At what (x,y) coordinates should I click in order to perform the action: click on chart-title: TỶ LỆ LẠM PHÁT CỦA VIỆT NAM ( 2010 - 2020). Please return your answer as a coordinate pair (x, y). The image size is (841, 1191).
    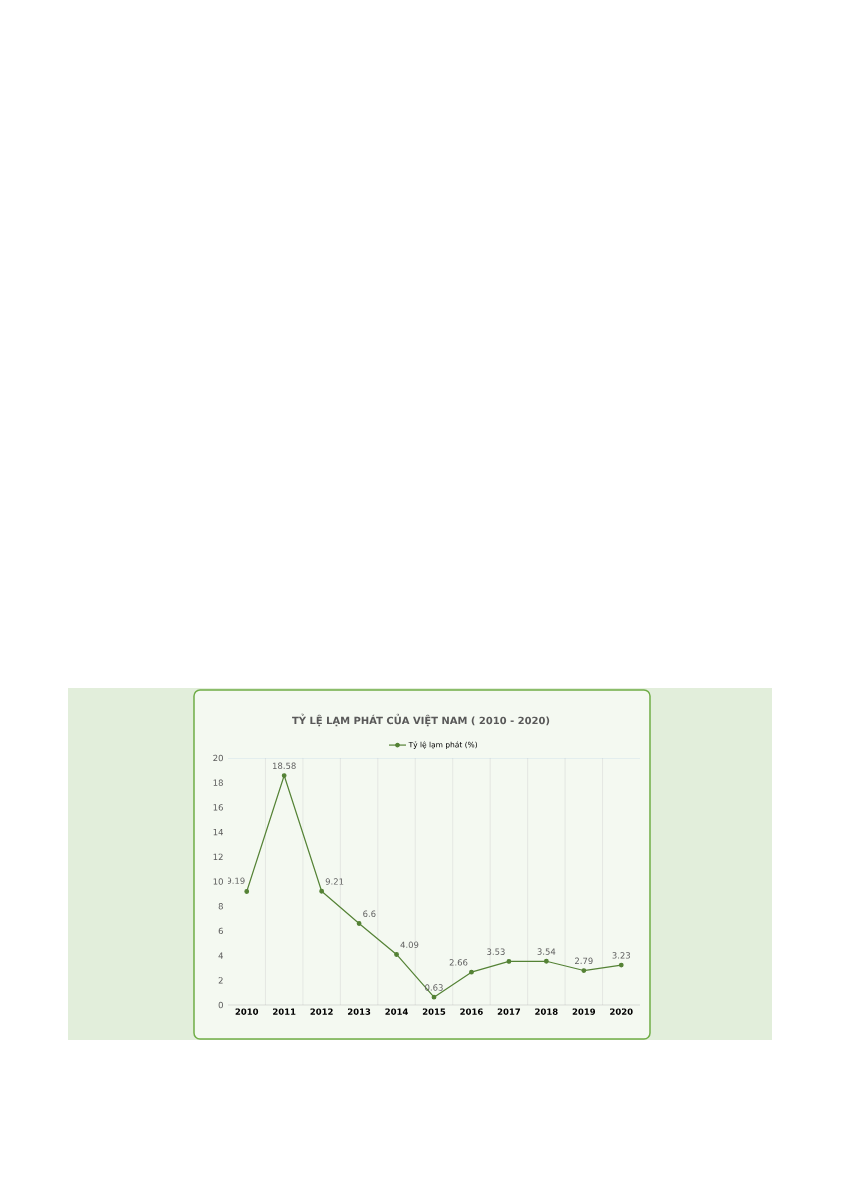
    Looking at the image, I should click on (421, 720).